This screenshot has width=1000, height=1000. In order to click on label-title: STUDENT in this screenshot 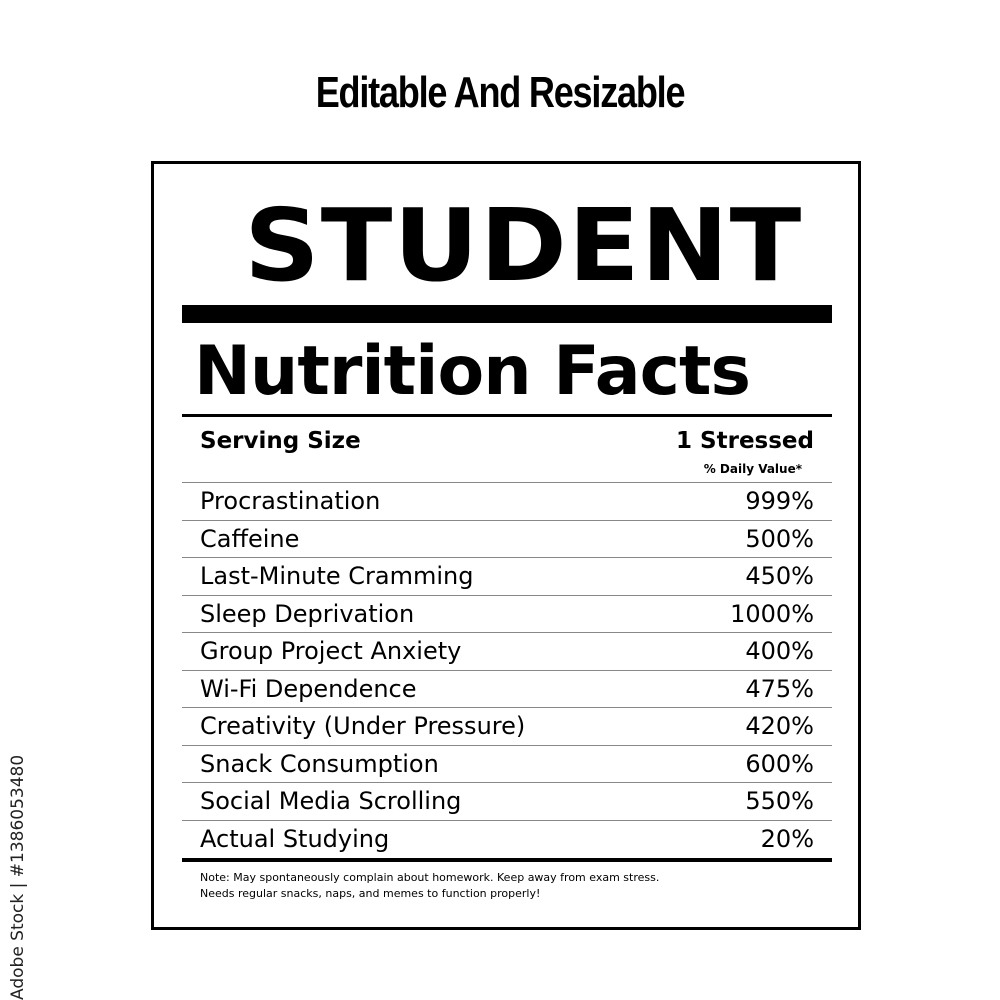, I will do `click(523, 245)`.